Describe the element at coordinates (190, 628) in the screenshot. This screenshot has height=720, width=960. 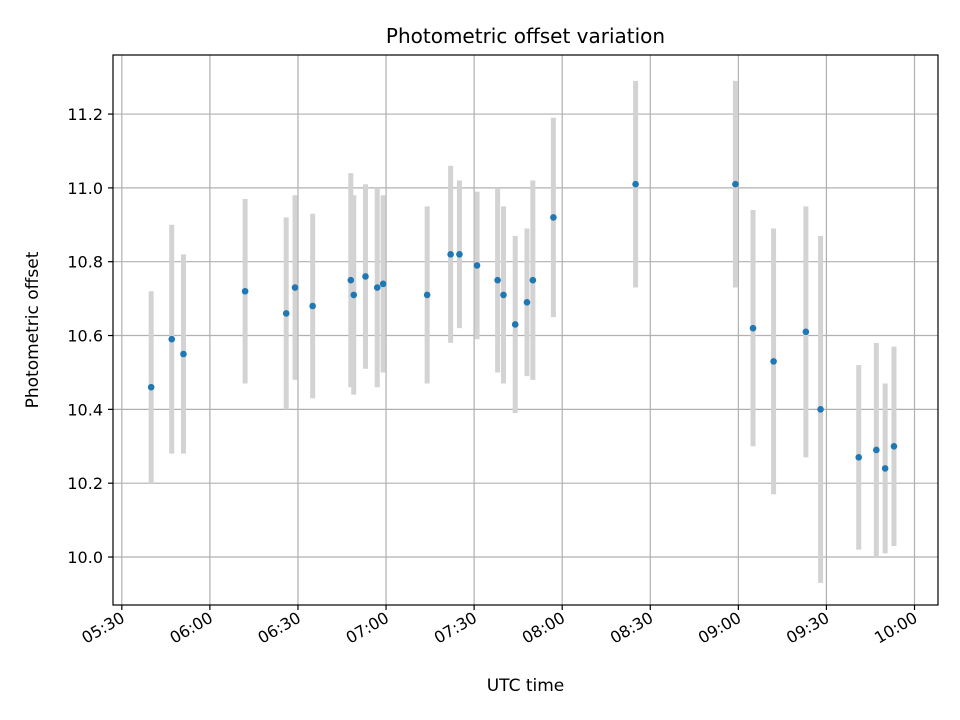
I see `x-tick-label: 06:00` at that location.